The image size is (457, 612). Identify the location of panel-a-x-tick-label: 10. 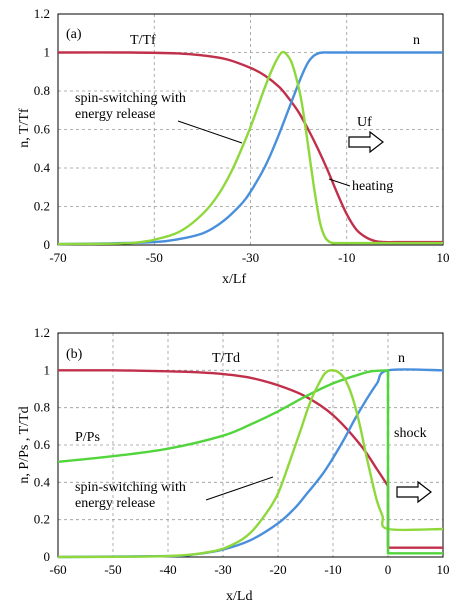
(443, 257).